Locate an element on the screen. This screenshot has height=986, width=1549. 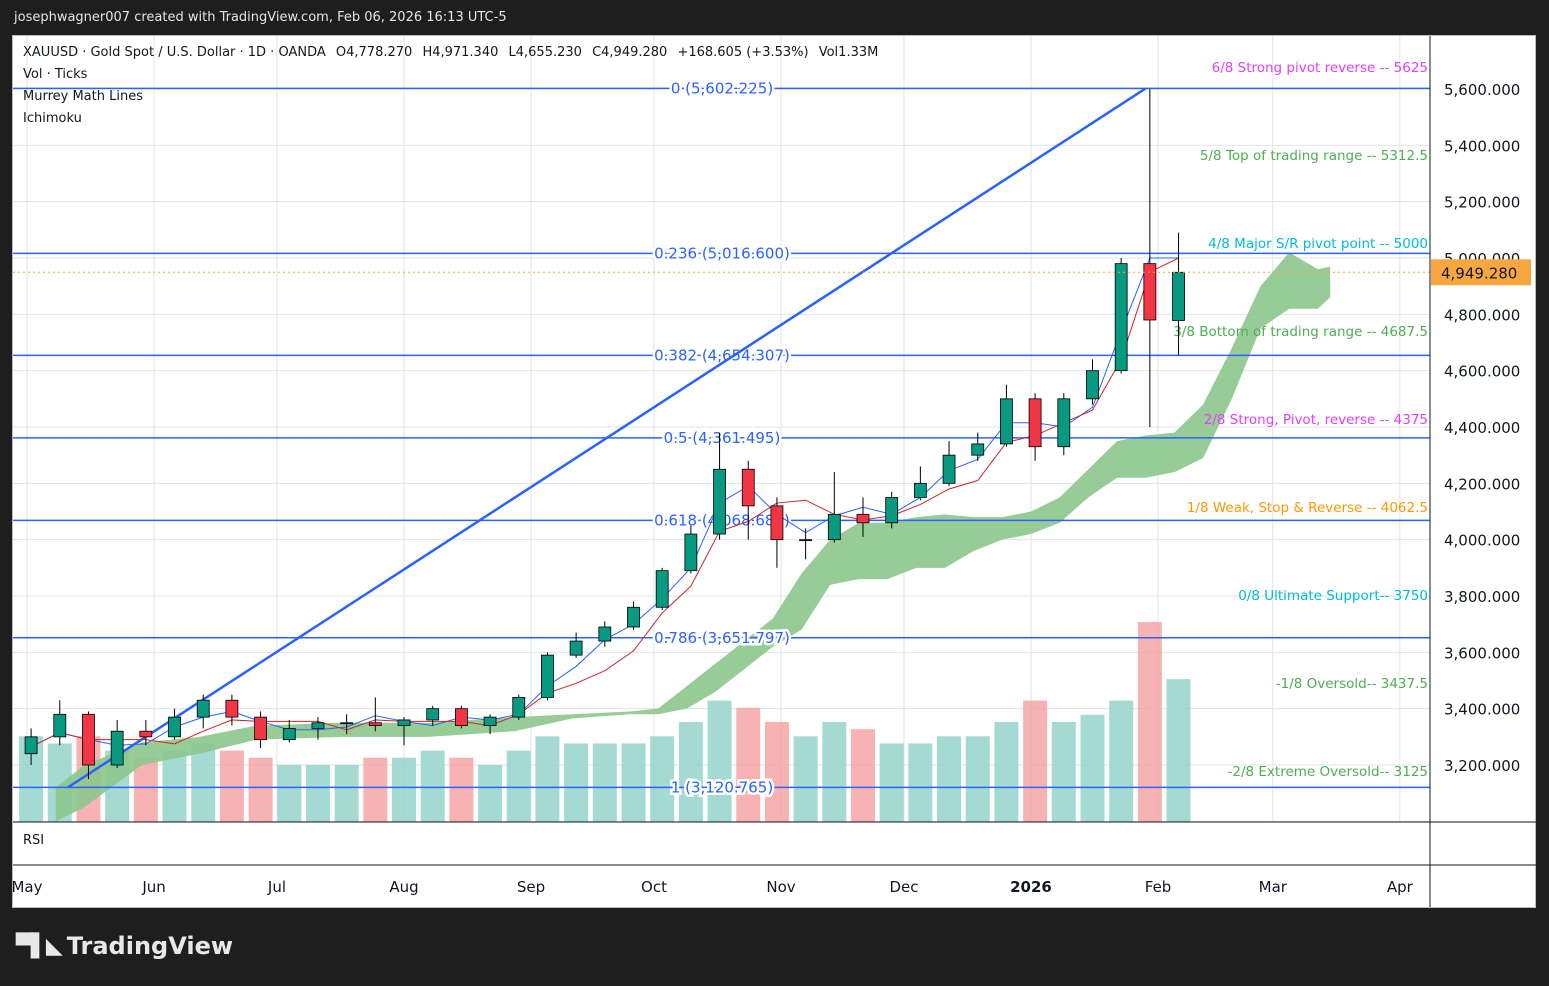
murrey-label: 4/8 Major S/R pivot point -- 5000 is located at coordinates (1318, 244).